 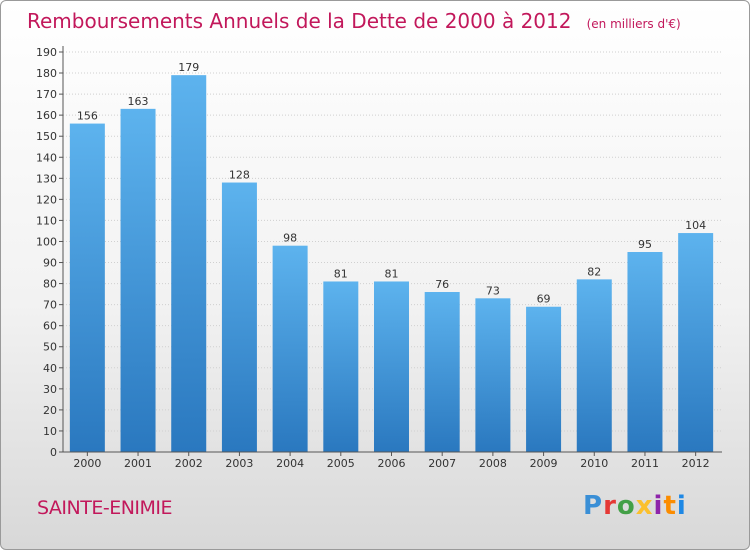 What do you see at coordinates (594, 271) in the screenshot?
I see `value-label: 82` at bounding box center [594, 271].